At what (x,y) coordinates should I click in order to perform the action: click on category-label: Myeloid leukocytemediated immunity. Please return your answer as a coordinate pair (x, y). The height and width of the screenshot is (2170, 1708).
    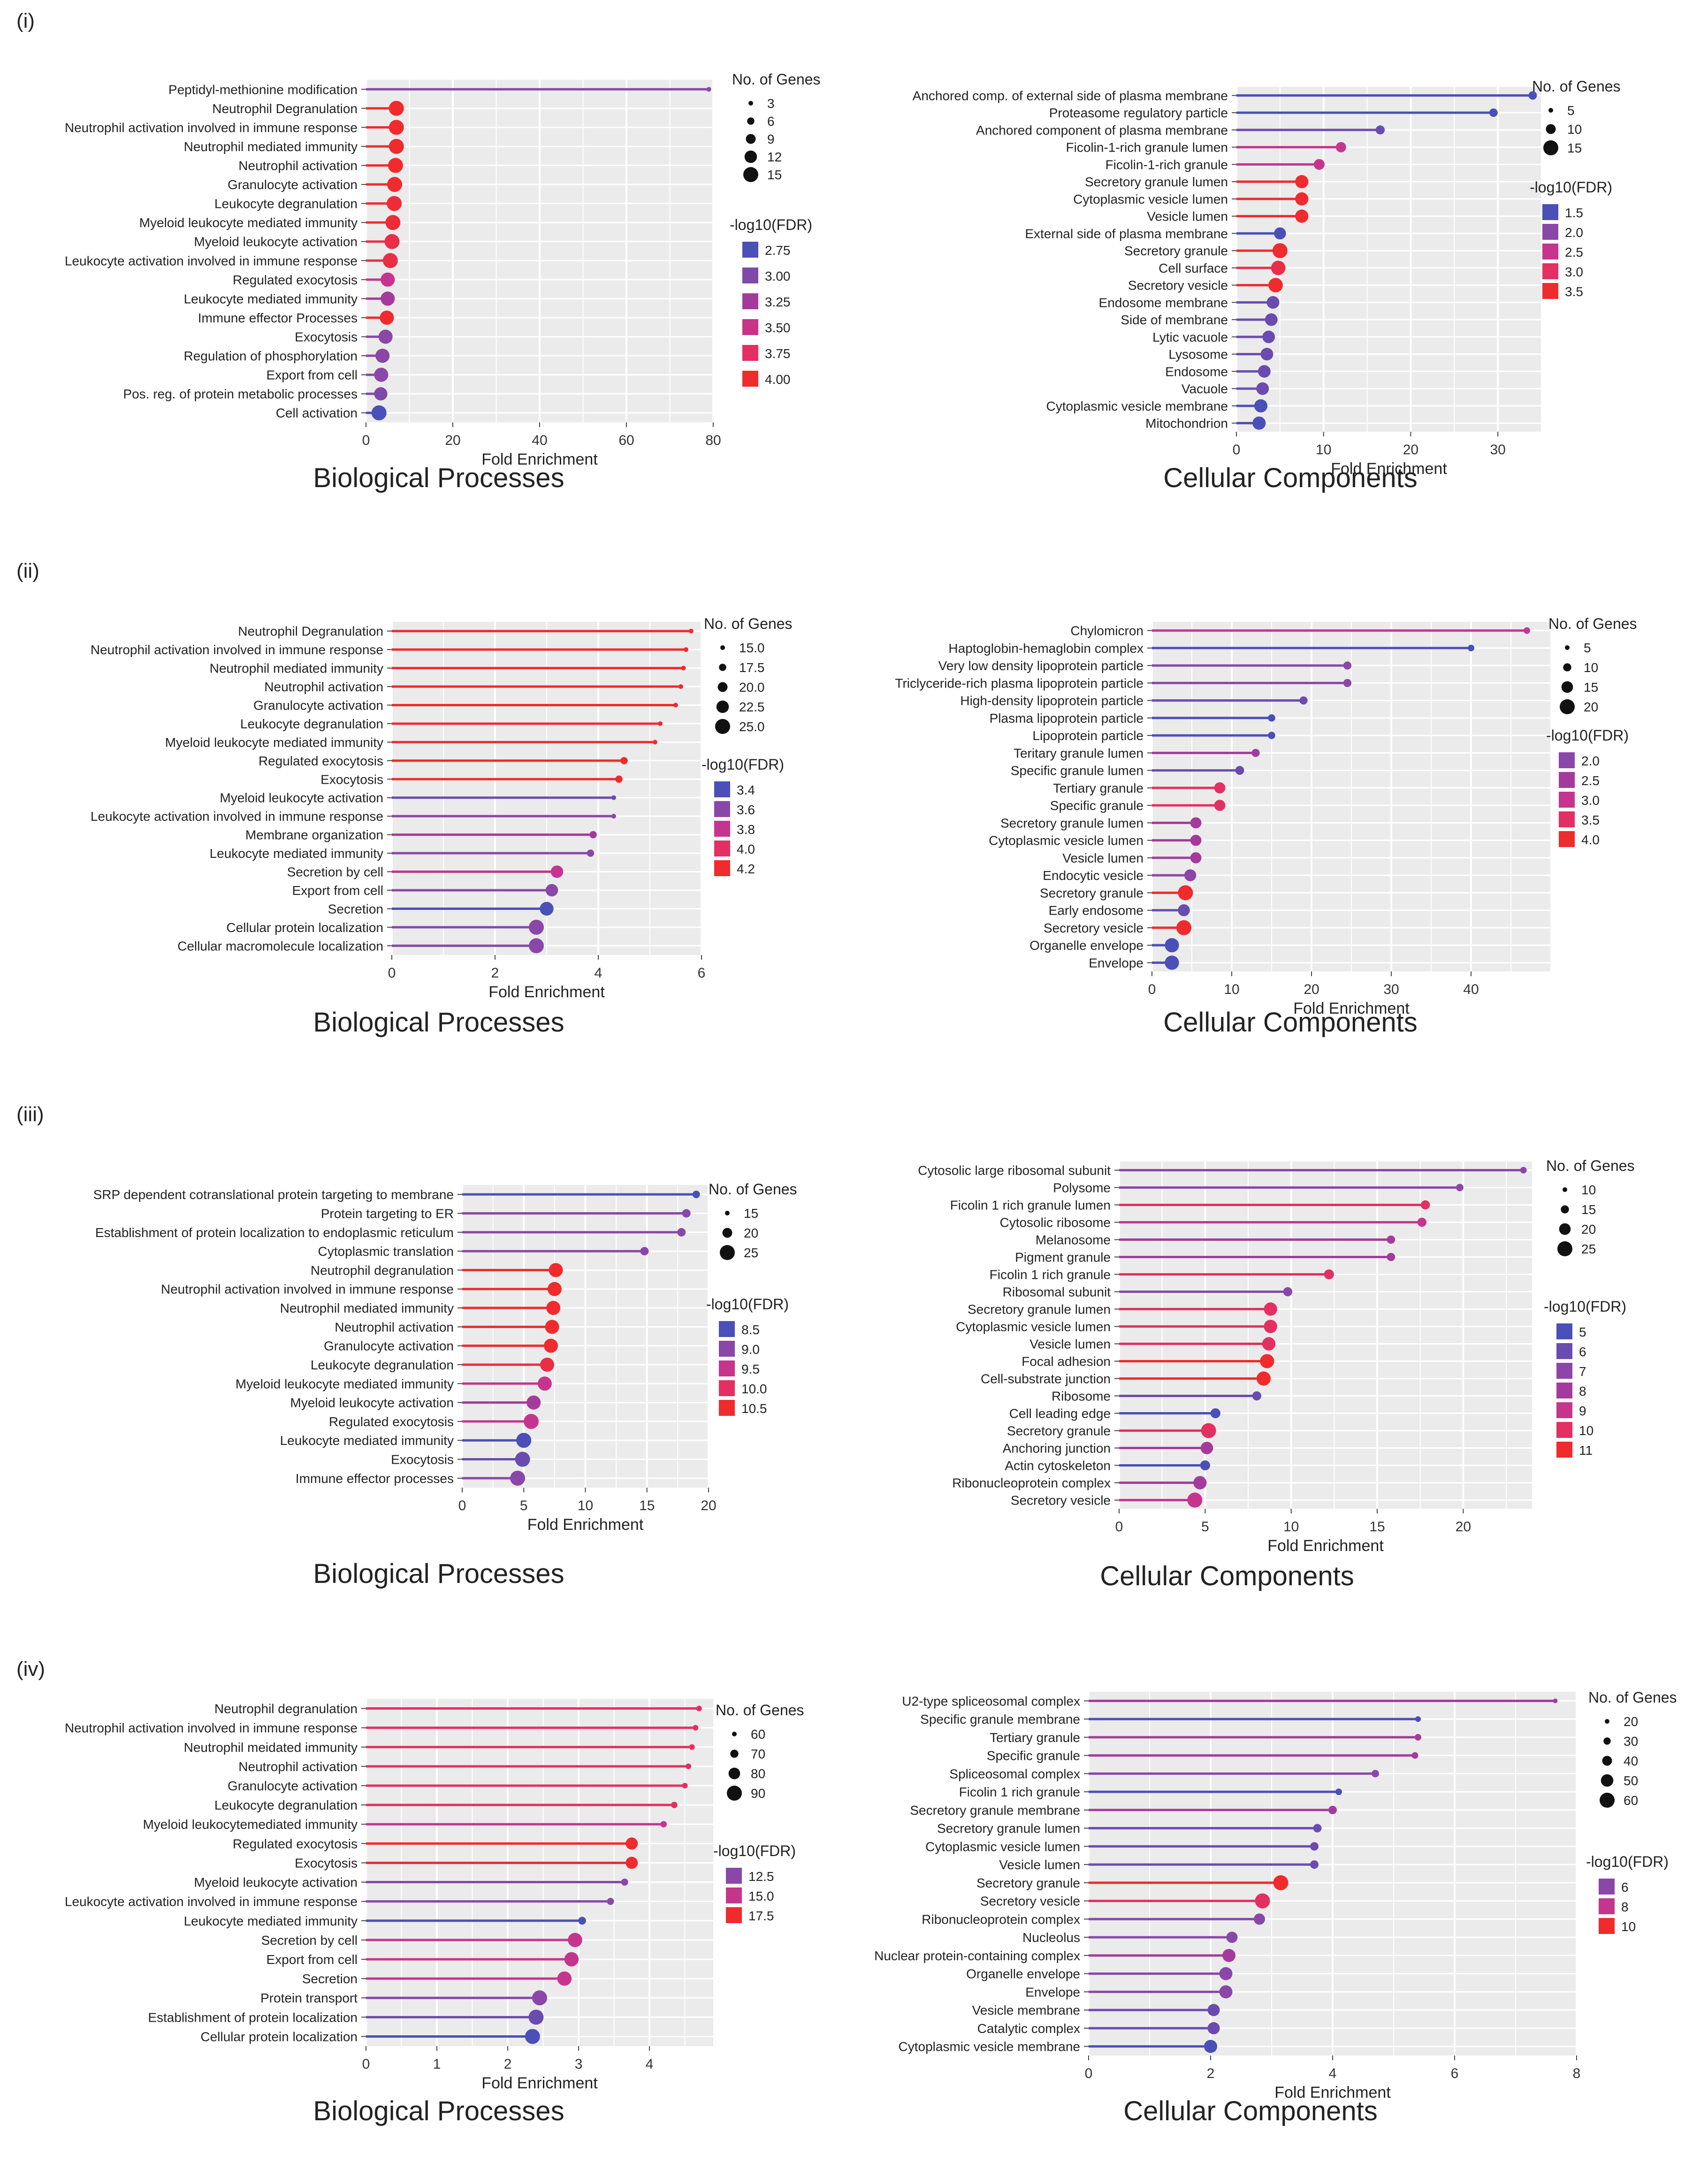
    Looking at the image, I should click on (251, 1824).